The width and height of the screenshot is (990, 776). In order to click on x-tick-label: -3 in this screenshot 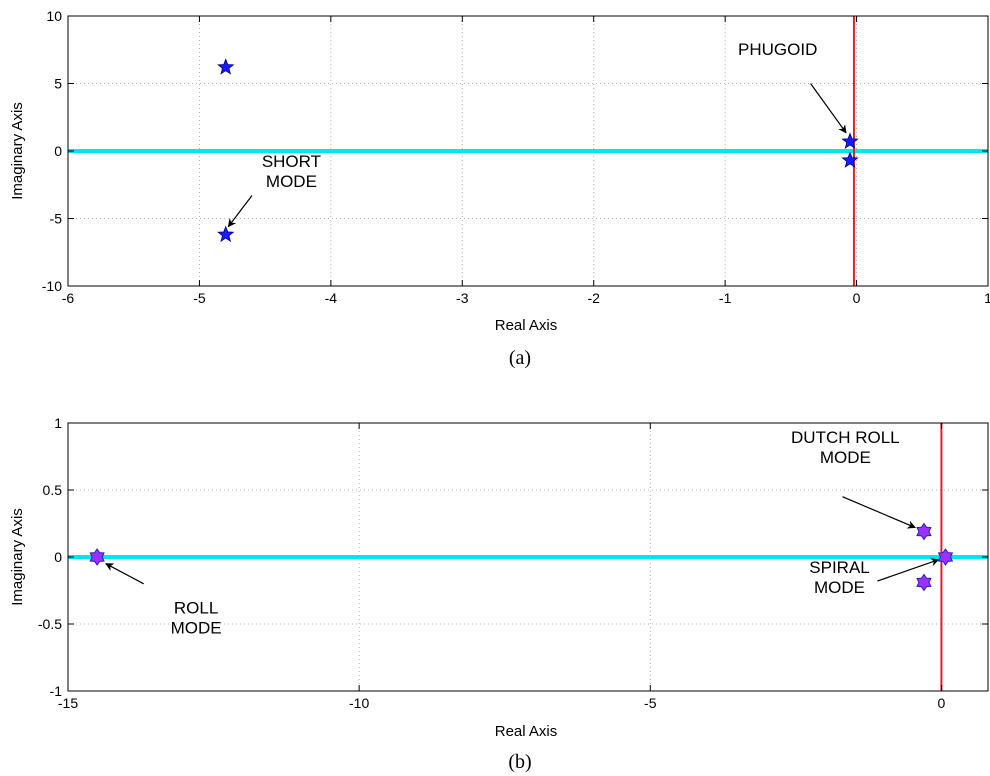, I will do `click(462, 298)`.